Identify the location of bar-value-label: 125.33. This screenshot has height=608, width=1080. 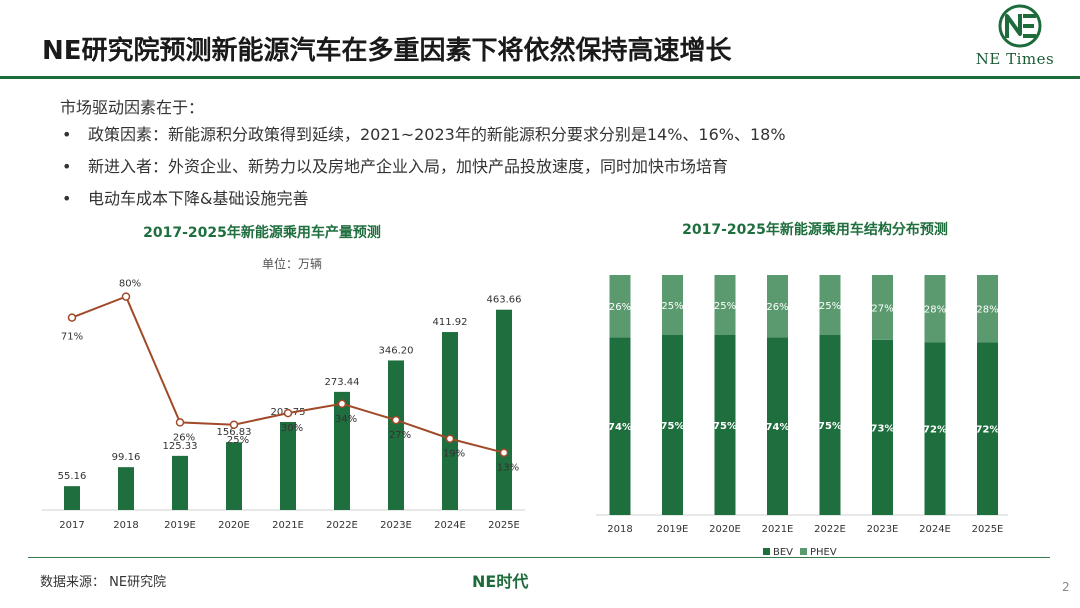
(180, 446).